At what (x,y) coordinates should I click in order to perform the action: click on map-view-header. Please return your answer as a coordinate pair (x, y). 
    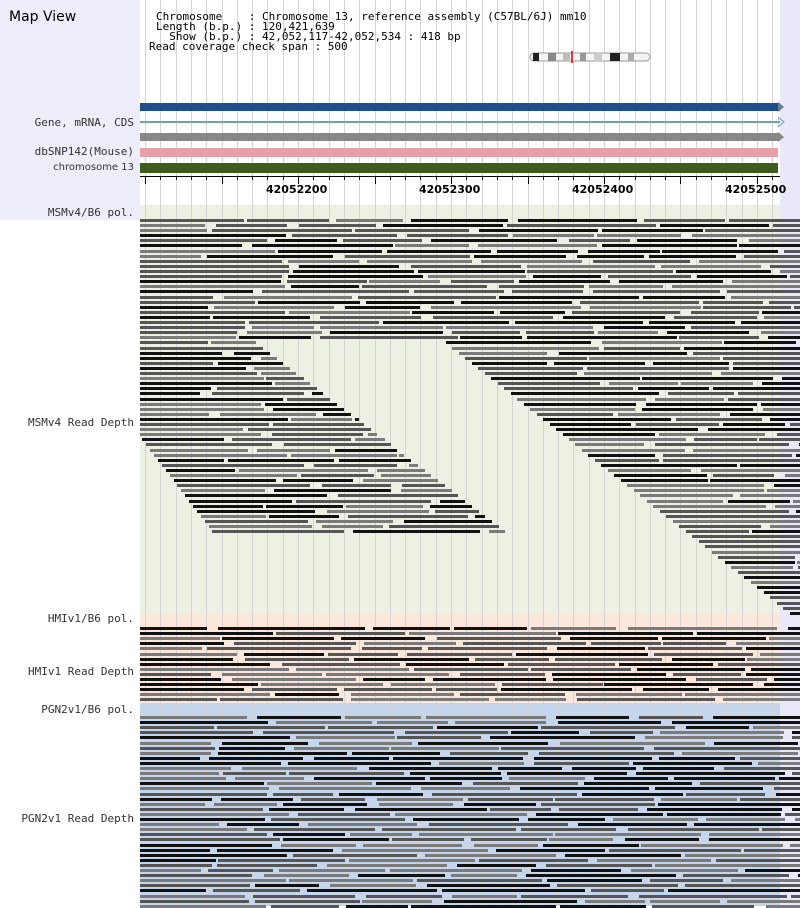
    Looking at the image, I should click on (70, 110).